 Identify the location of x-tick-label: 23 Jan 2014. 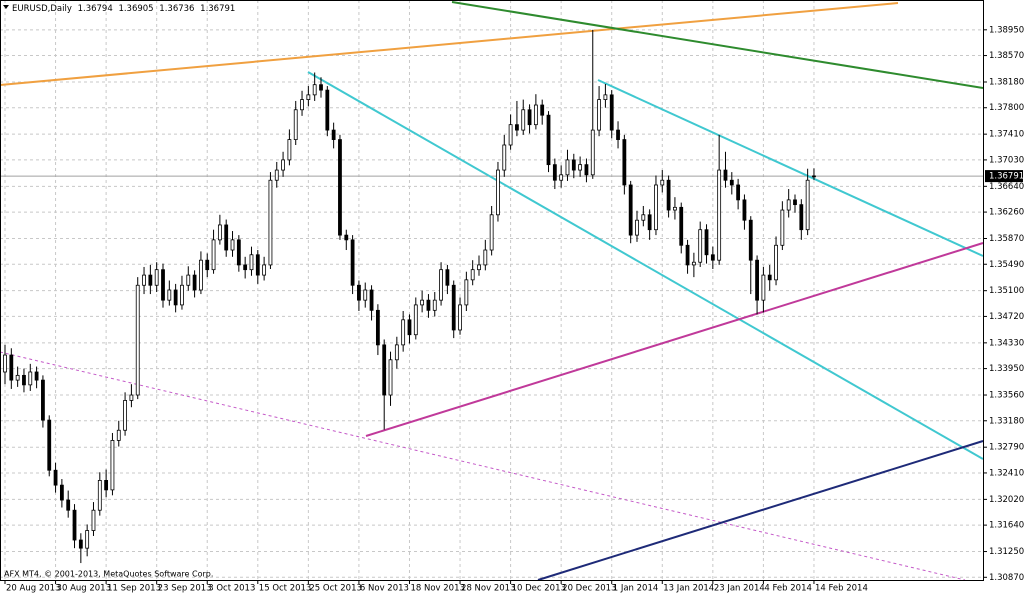
(739, 589).